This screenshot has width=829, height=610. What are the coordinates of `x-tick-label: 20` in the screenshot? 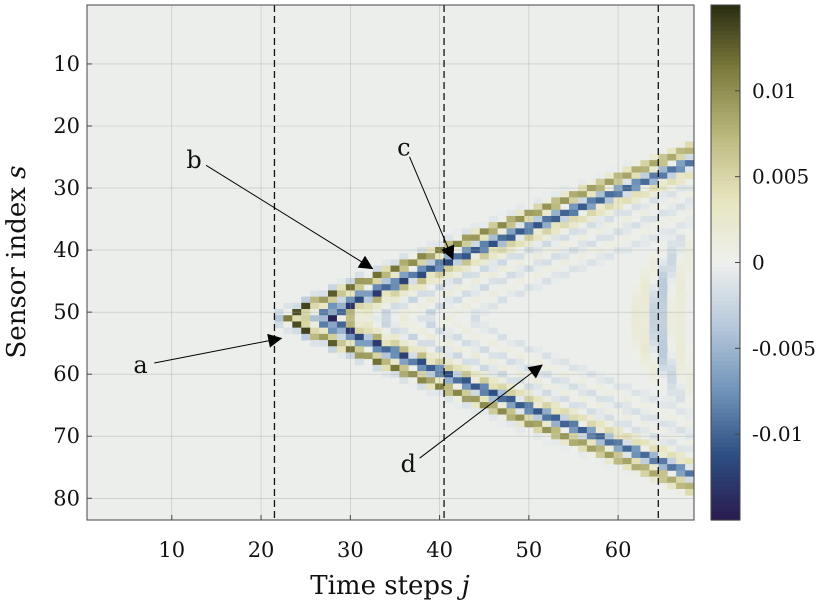 It's located at (261, 550).